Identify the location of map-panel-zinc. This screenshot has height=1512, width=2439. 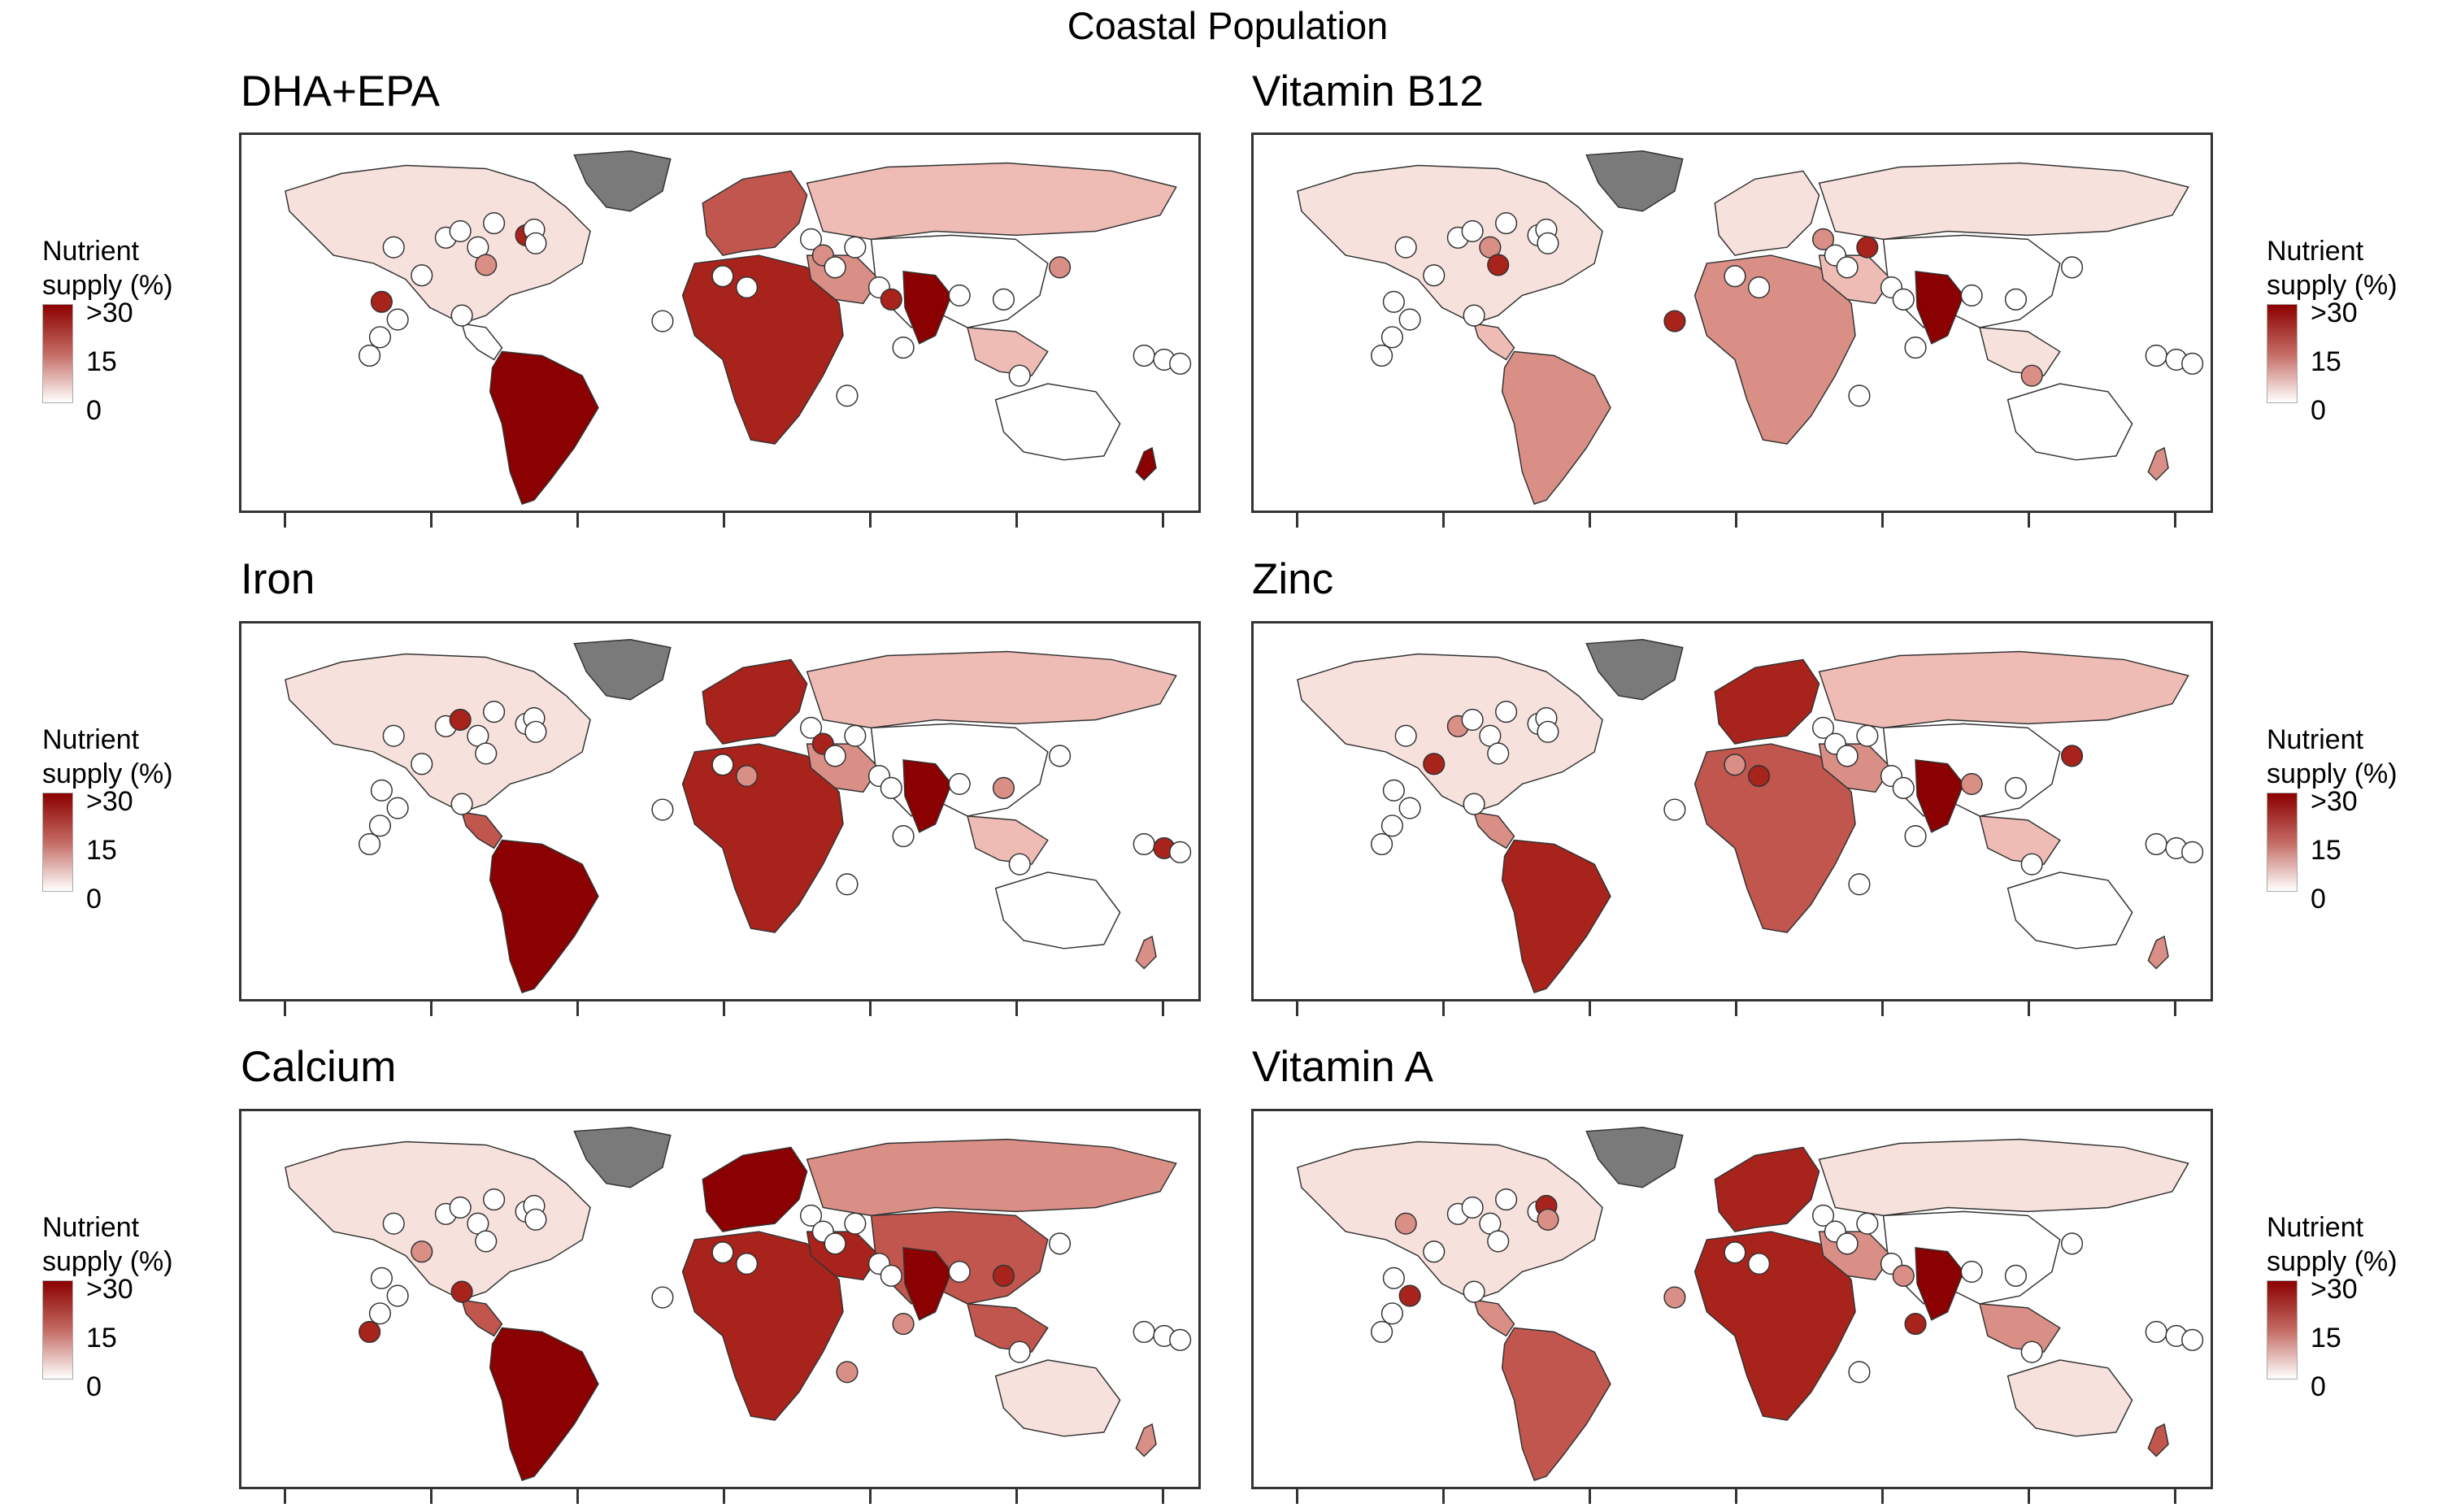
(1732, 811).